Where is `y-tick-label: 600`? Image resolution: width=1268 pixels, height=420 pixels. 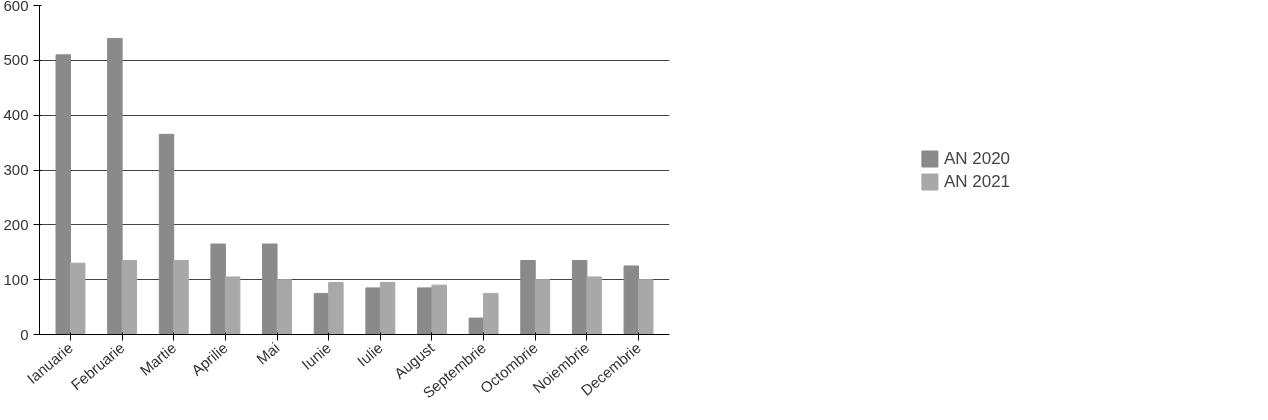 y-tick-label: 600 is located at coordinates (16, 7).